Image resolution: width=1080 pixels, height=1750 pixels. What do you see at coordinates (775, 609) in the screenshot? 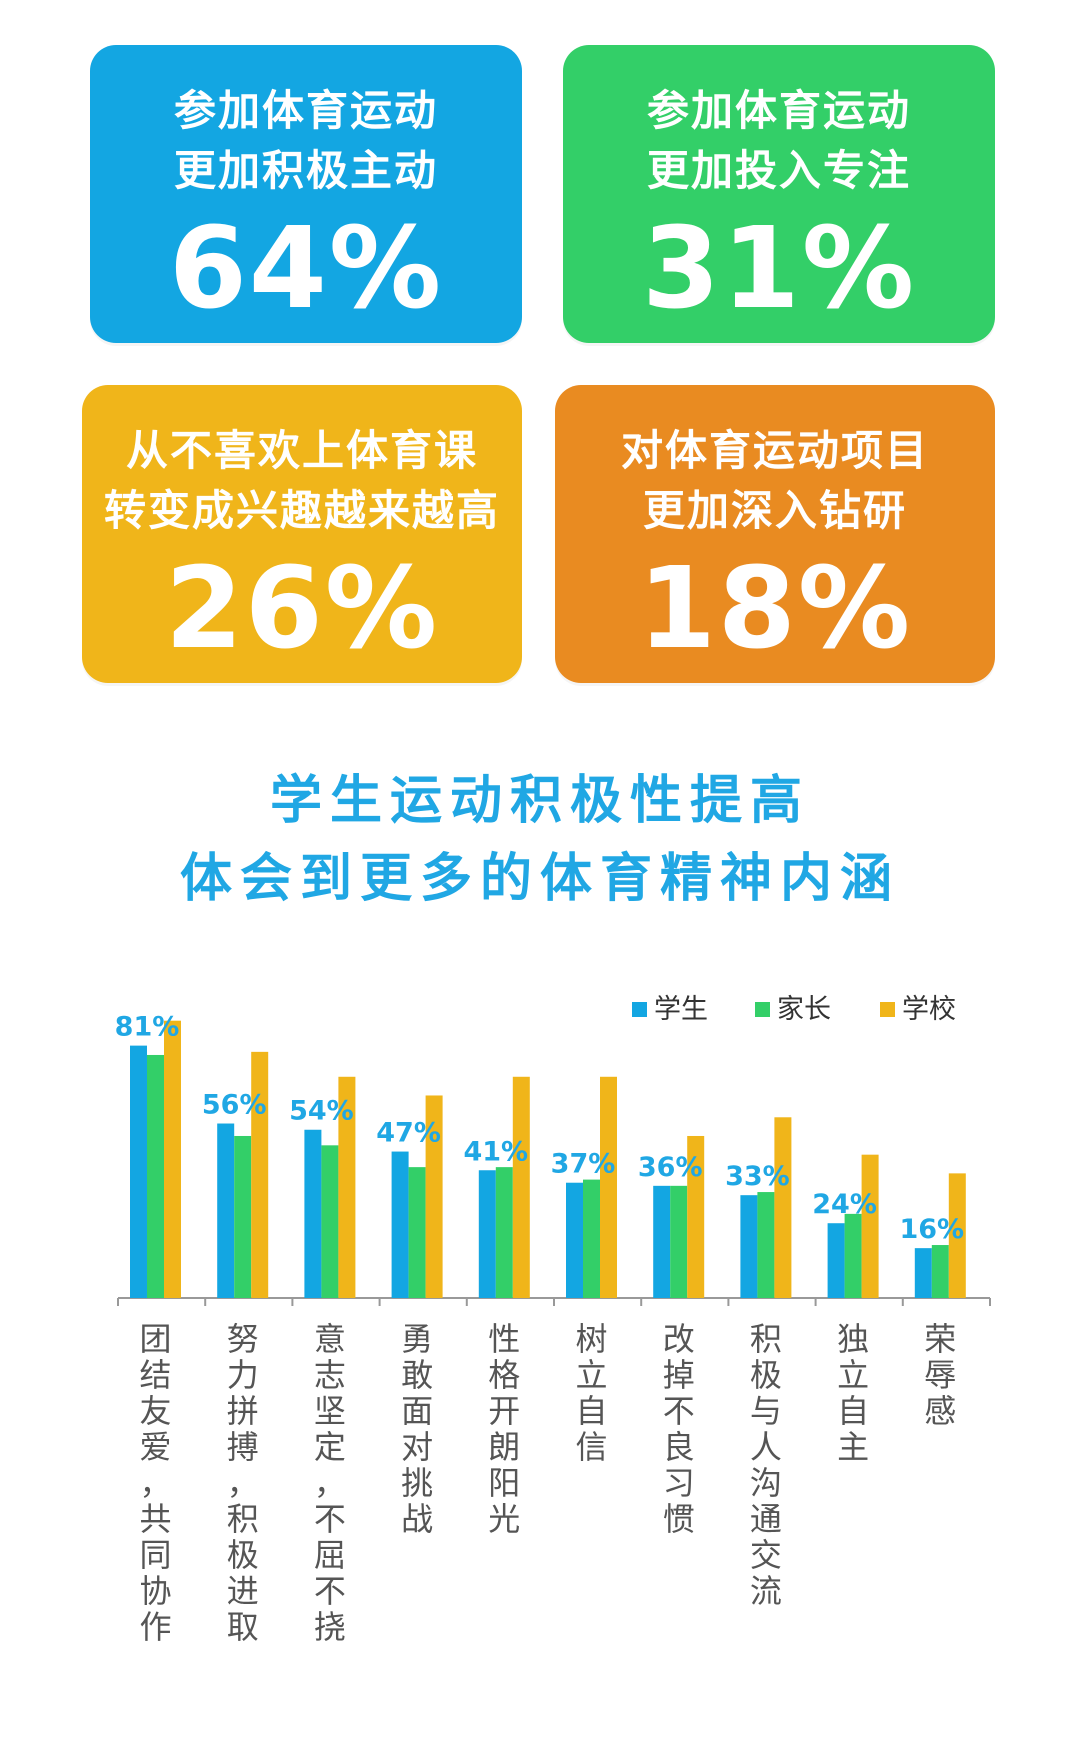
I see `card-value: 18%` at bounding box center [775, 609].